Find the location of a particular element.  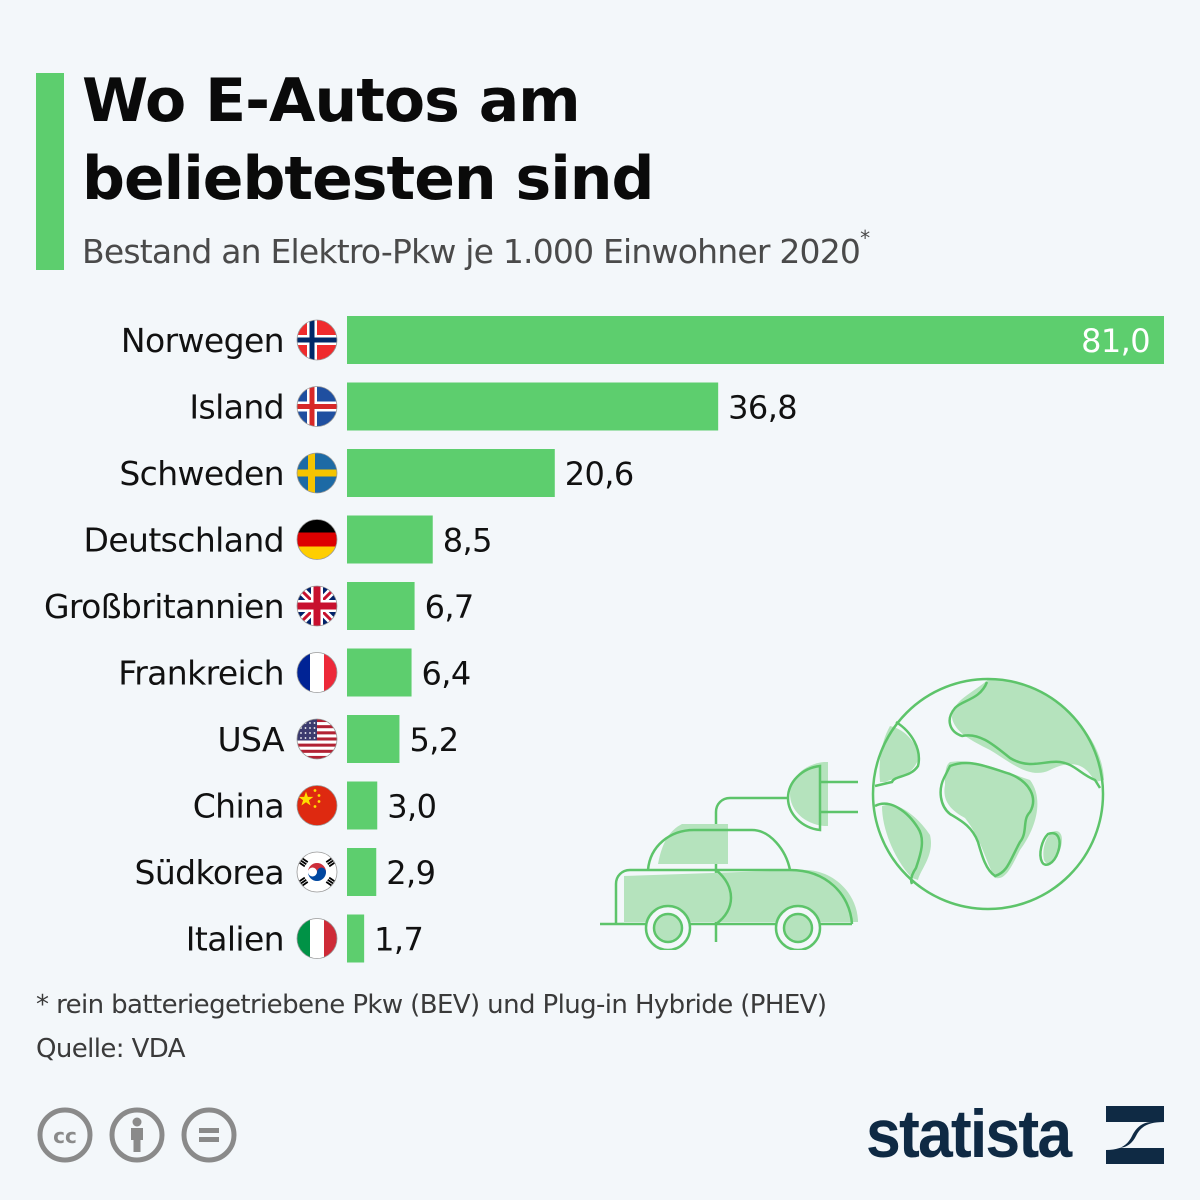

category-label: Großbritannien is located at coordinates (164, 606).